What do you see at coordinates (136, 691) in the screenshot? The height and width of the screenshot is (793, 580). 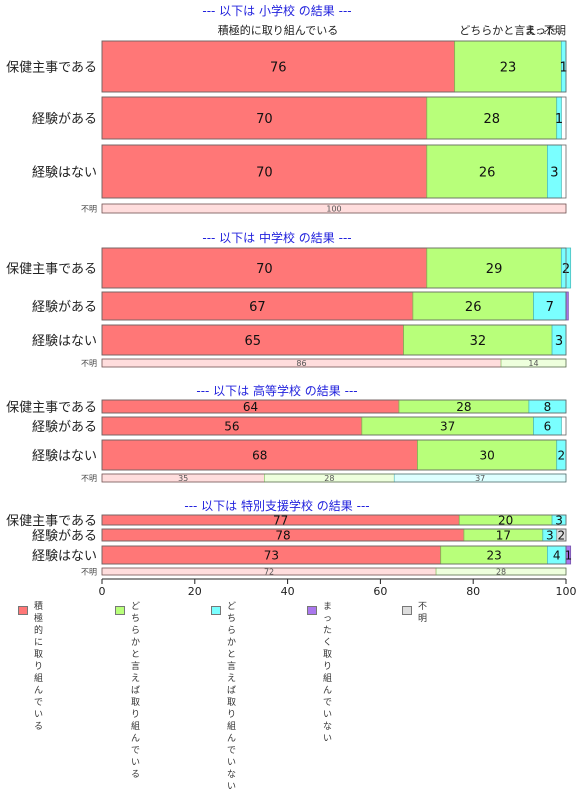 I see `legend-label: どちらかと言えば 取り組んでいる` at bounding box center [136, 691].